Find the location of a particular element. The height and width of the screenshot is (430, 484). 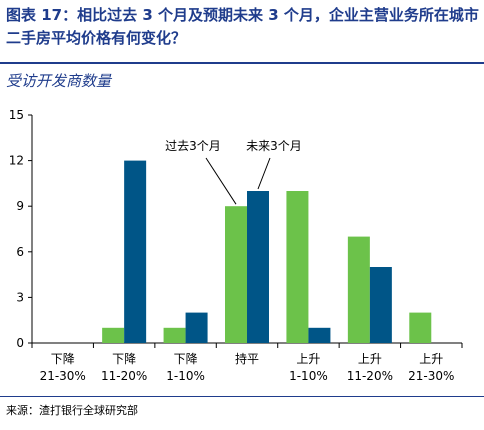

y-tick-label: 3 is located at coordinates (20, 297).